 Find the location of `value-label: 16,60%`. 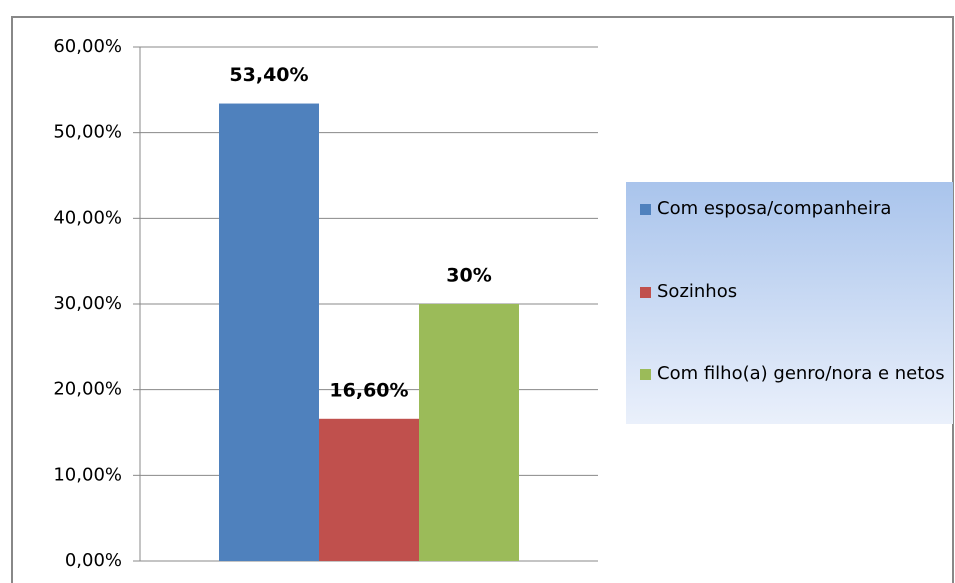

value-label: 16,60% is located at coordinates (368, 390).